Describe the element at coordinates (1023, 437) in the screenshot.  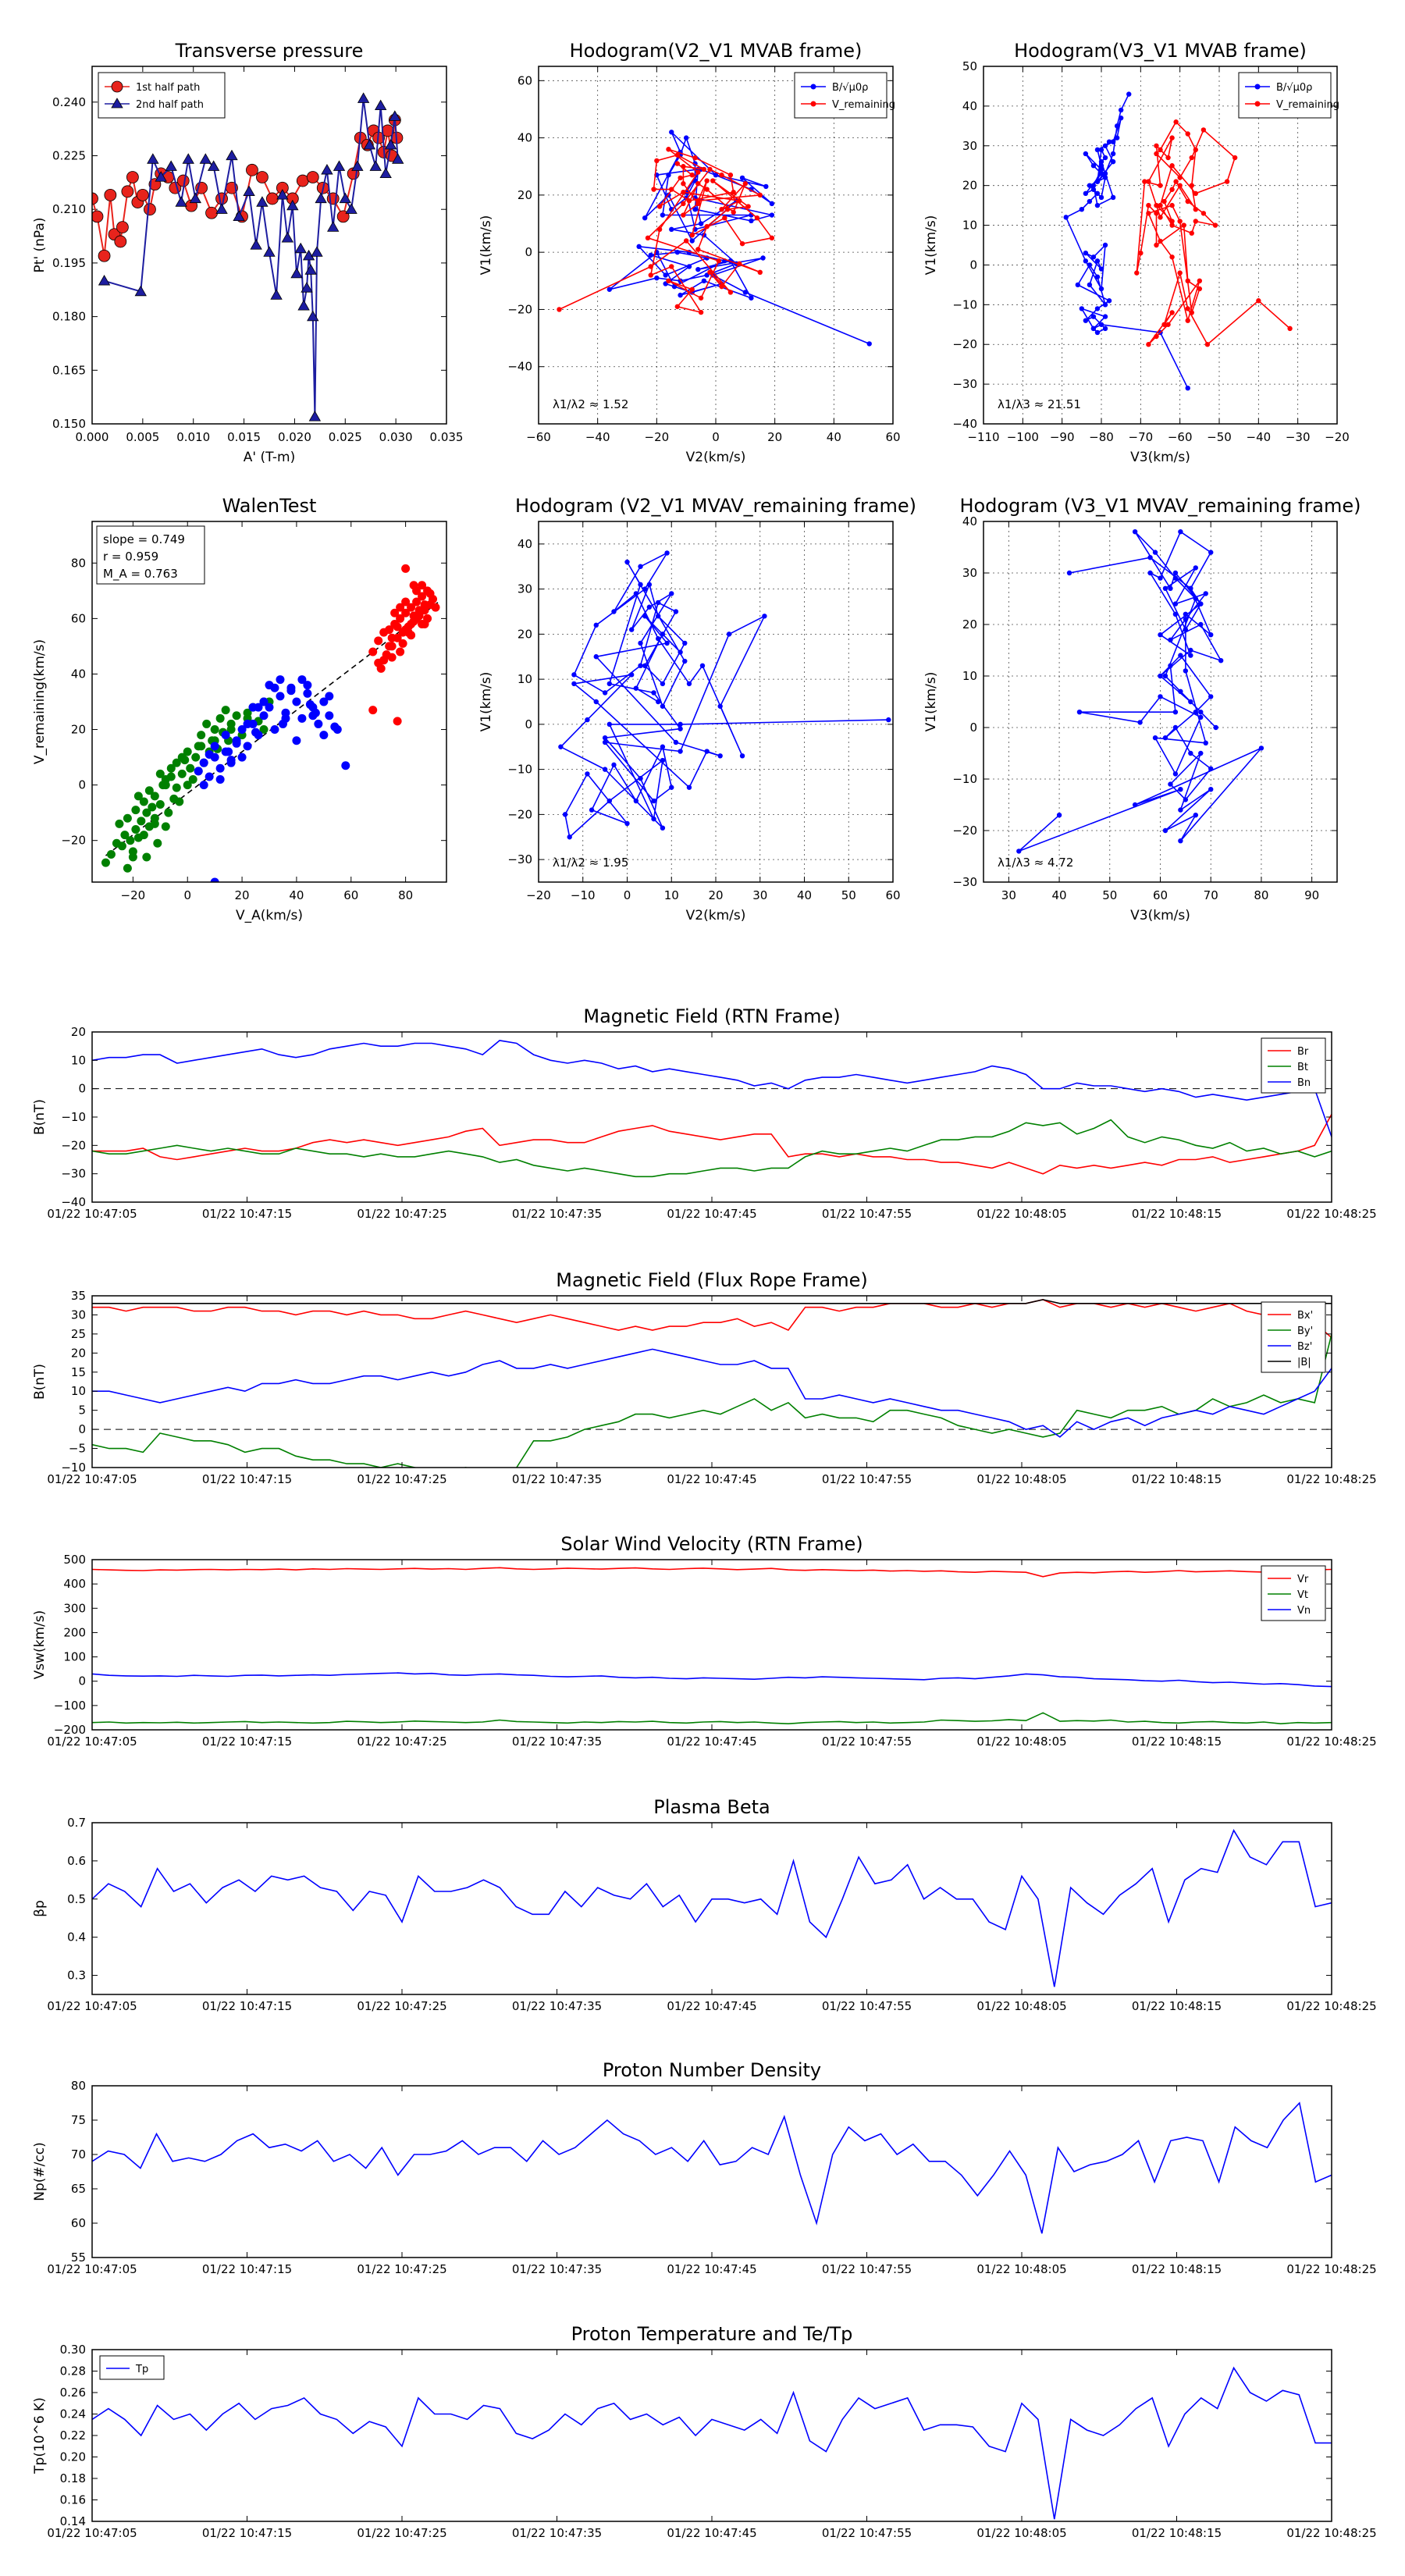
I see `x-tick-label: −100` at that location.